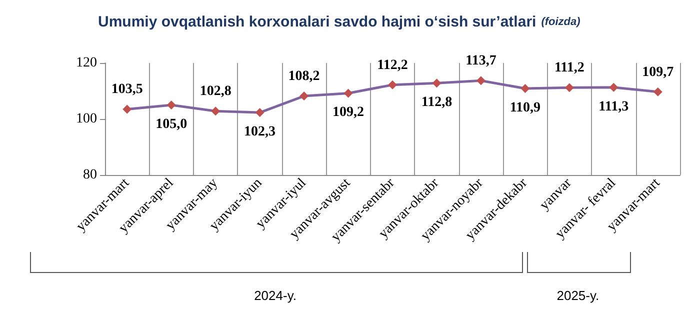  What do you see at coordinates (658, 72) in the screenshot?
I see `data-label: 109,7` at bounding box center [658, 72].